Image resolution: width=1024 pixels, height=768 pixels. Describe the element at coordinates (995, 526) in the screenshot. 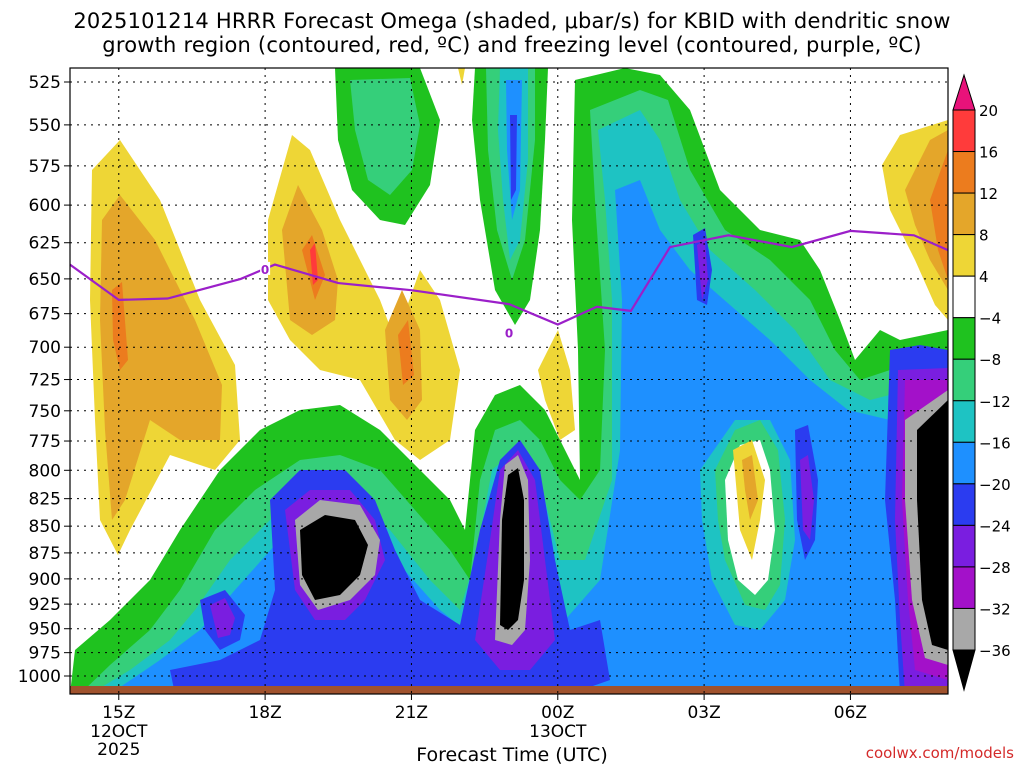

I see `colorbar-label: −24` at that location.